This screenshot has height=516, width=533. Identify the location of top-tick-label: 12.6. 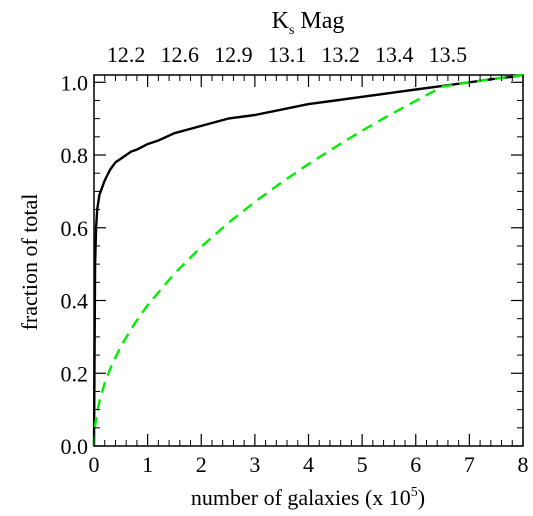
(180, 54).